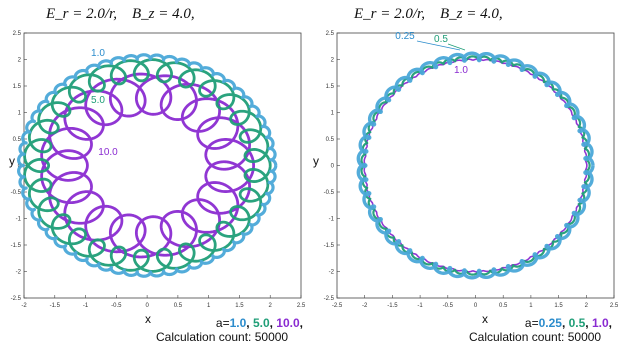  I want to click on legend: a=0.25, 0.5, 1.0,, so click(568, 323).